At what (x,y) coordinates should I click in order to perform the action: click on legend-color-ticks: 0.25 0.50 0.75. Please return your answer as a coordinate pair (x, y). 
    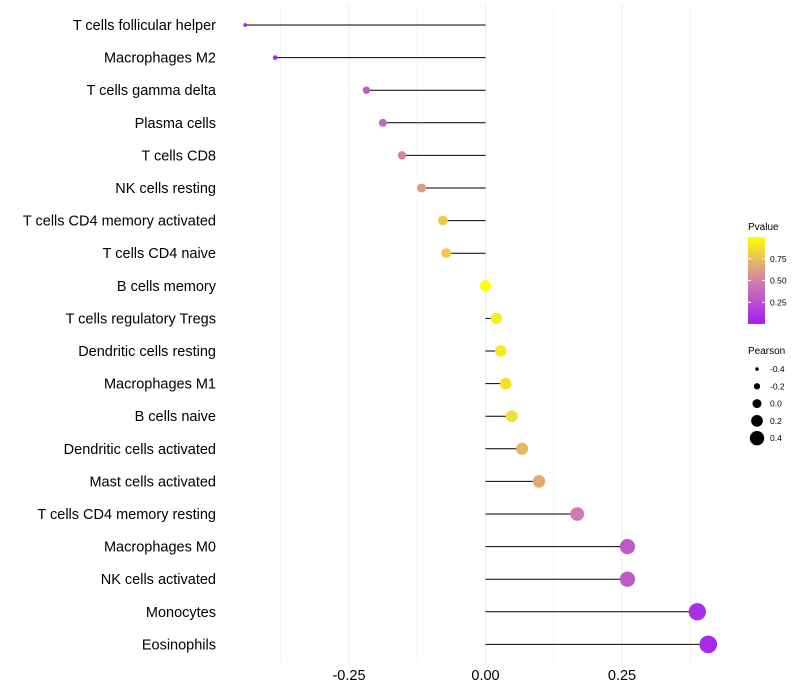
    Looking at the image, I should click on (767, 280).